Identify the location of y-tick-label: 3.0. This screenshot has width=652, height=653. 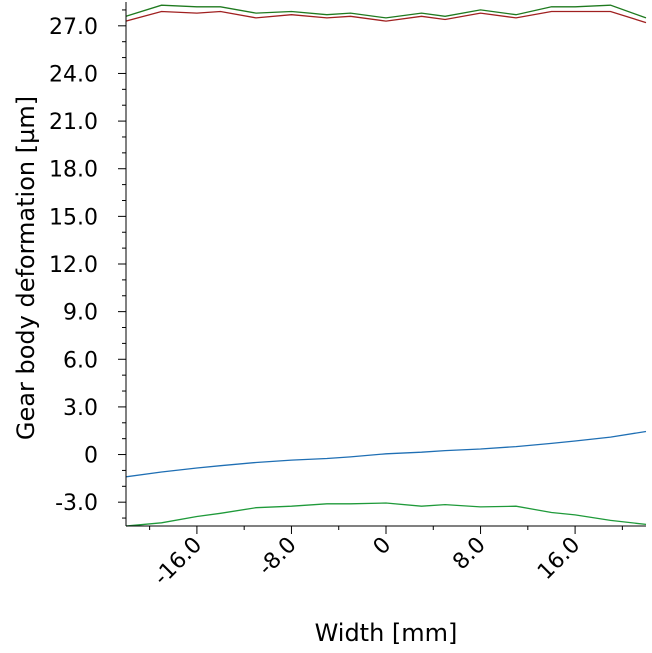
(80, 408).